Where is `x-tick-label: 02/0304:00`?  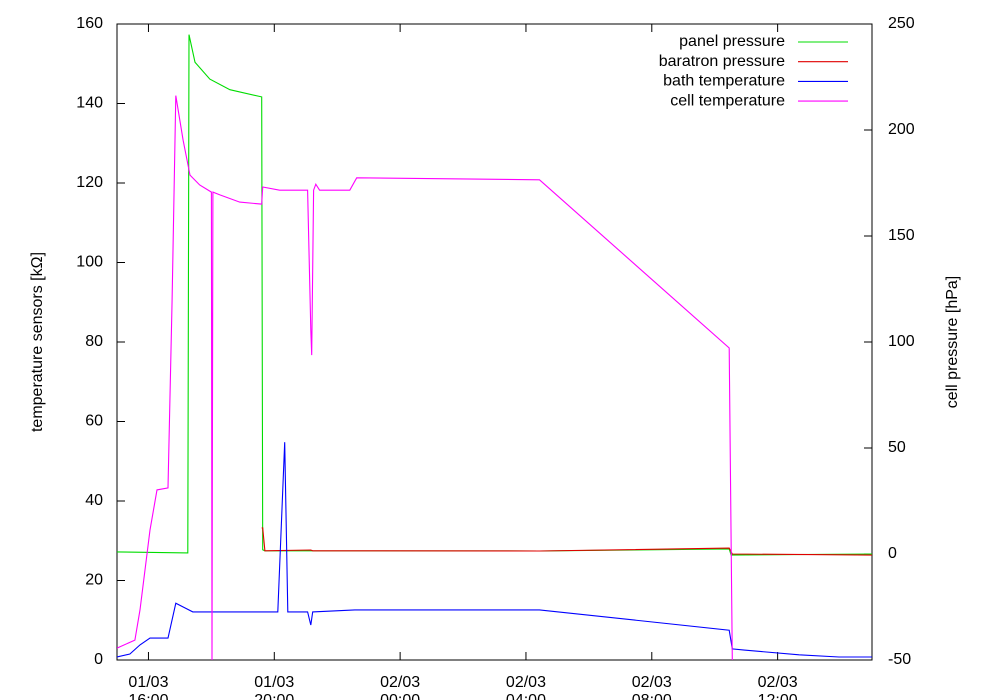 x-tick-label: 02/0304:00 is located at coordinates (526, 687).